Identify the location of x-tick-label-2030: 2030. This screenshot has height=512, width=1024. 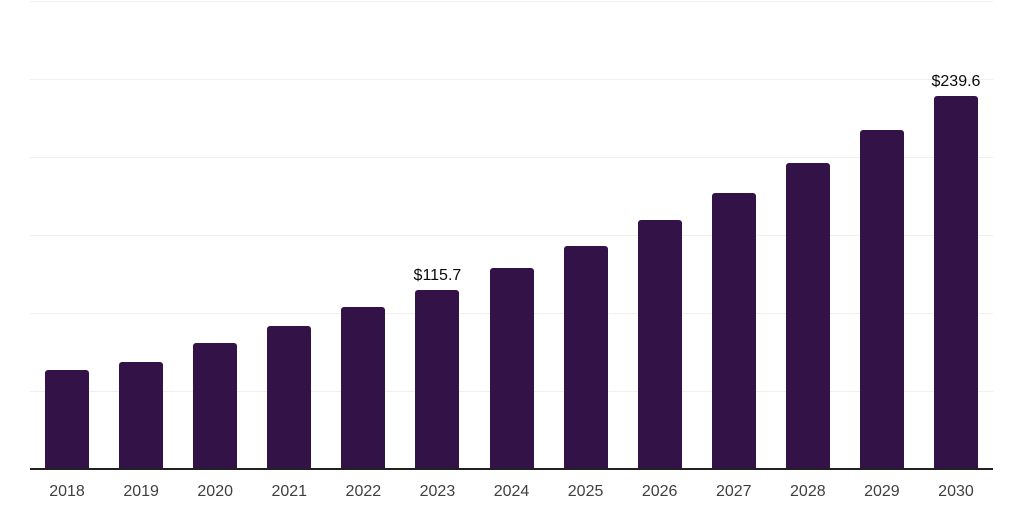
(956, 491).